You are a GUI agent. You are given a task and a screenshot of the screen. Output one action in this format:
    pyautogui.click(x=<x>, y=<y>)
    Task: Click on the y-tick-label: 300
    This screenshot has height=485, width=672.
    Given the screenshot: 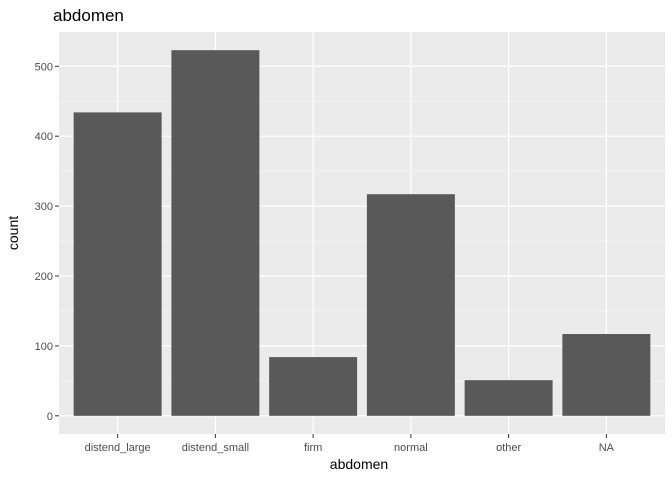 What is the action you would take?
    pyautogui.click(x=44, y=207)
    